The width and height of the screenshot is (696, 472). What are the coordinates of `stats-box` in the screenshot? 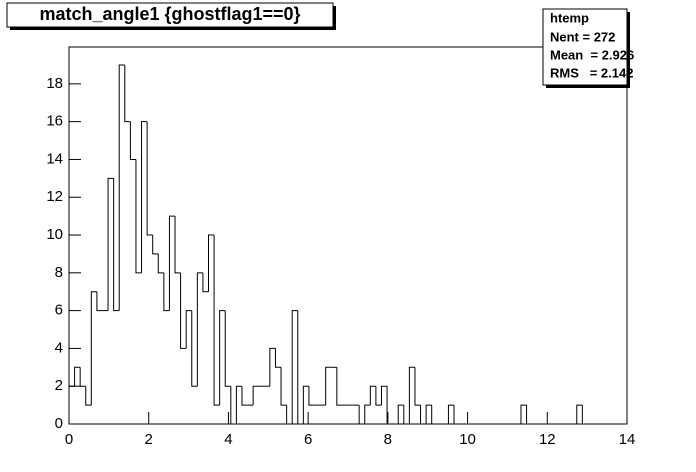 It's located at (585, 47).